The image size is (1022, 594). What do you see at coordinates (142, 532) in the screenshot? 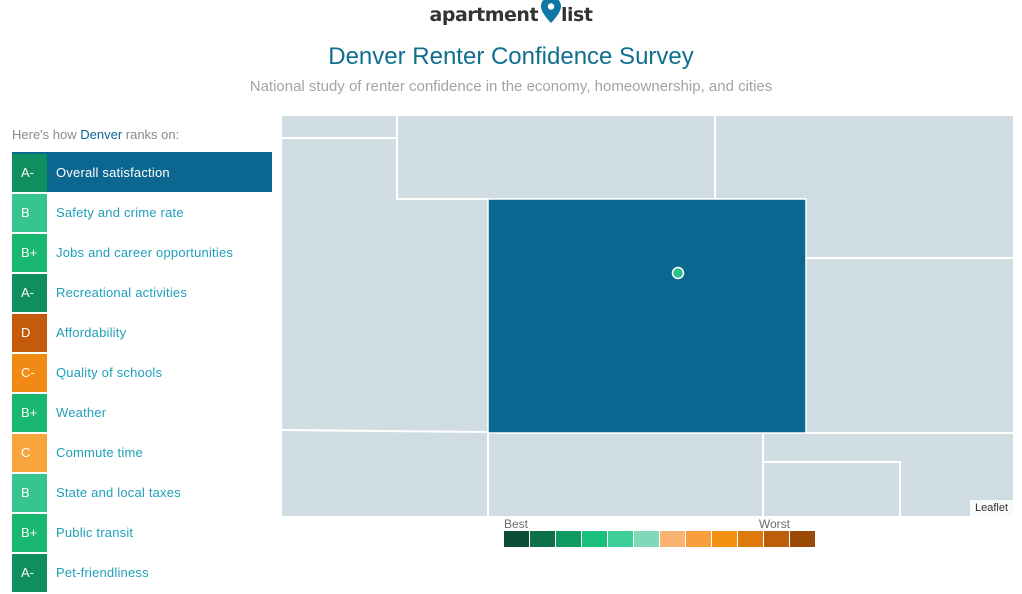
I see `category-item: B+ Public transit` at bounding box center [142, 532].